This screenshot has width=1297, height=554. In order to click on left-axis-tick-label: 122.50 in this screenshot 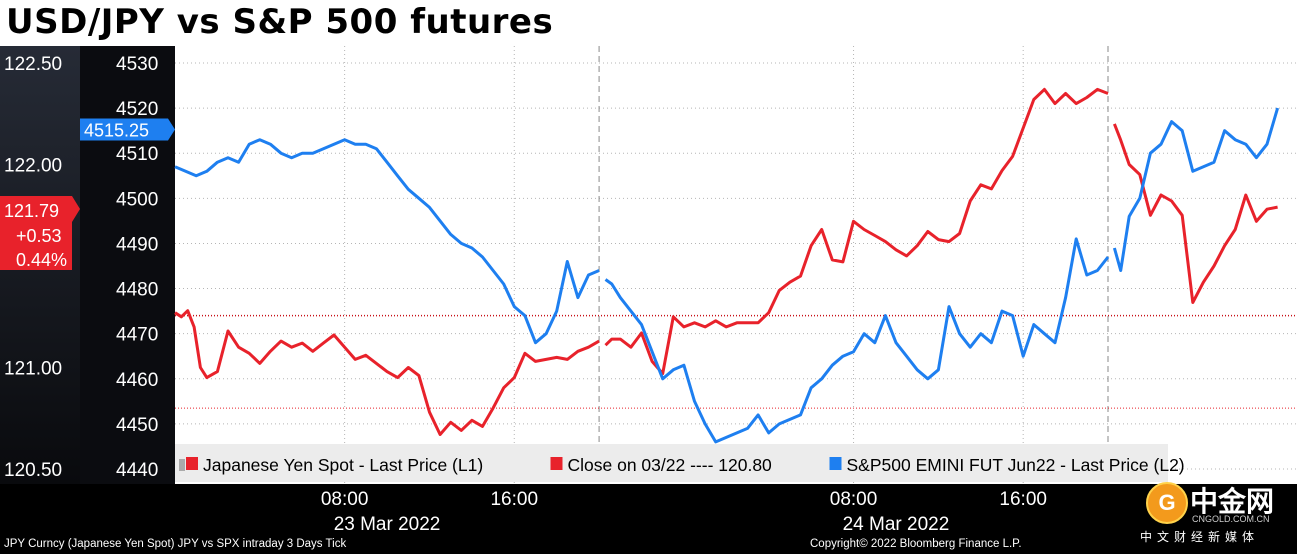, I will do `click(33, 64)`.